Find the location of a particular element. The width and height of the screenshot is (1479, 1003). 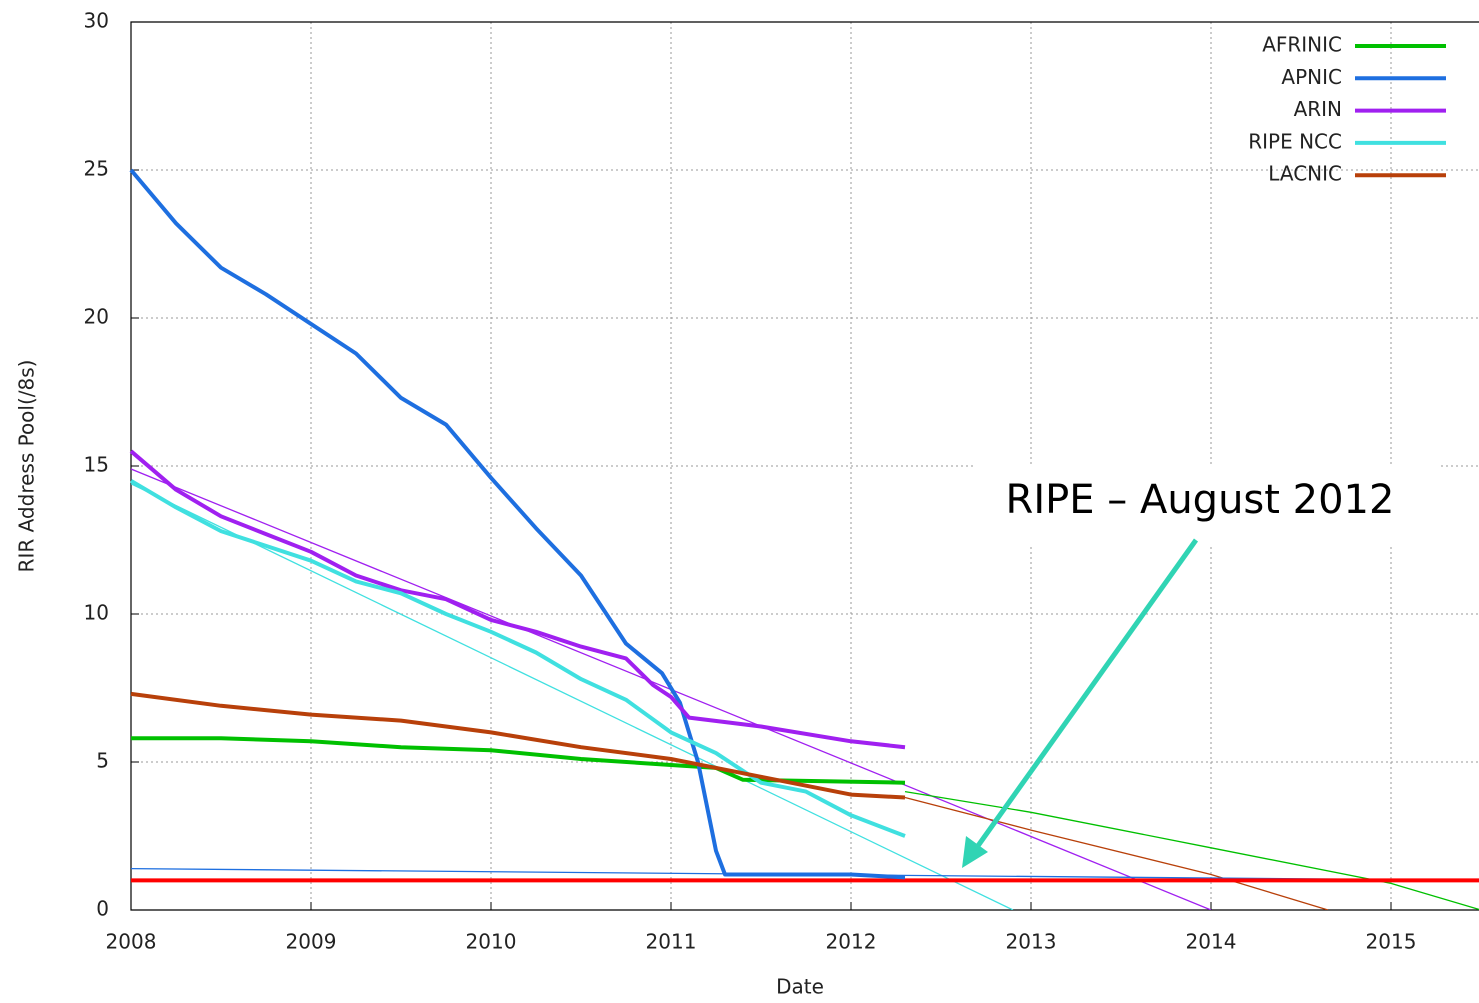

y-tick-label: 15 is located at coordinates (96, 465).